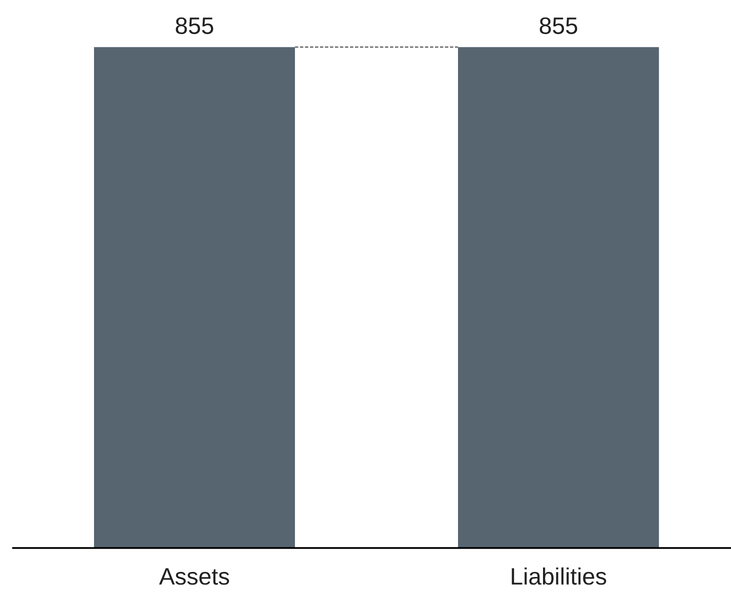  Describe the element at coordinates (559, 576) in the screenshot. I see `x-tick-label: Liabilities` at that location.